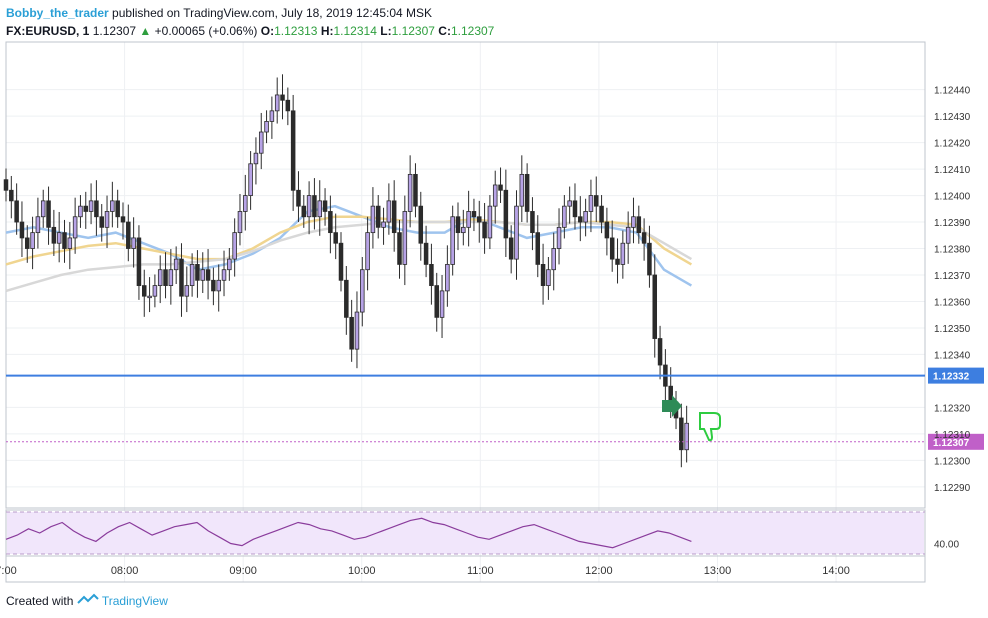 This screenshot has width=988, height=618. What do you see at coordinates (425, 571) in the screenshot?
I see `time-axis: 7:00 08:00 09:00 10:00 11:00 12:00 13:00 14:00` at bounding box center [425, 571].